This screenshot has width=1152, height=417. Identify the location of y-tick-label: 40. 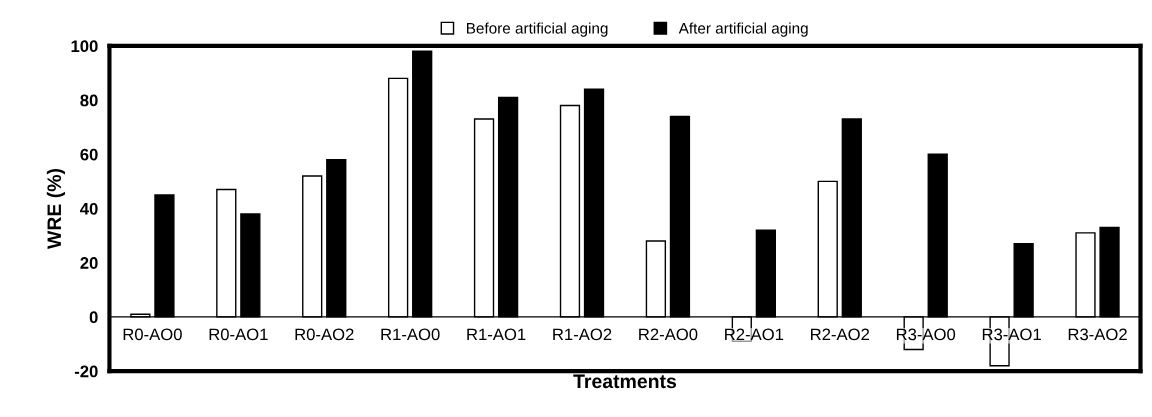
(89, 208).